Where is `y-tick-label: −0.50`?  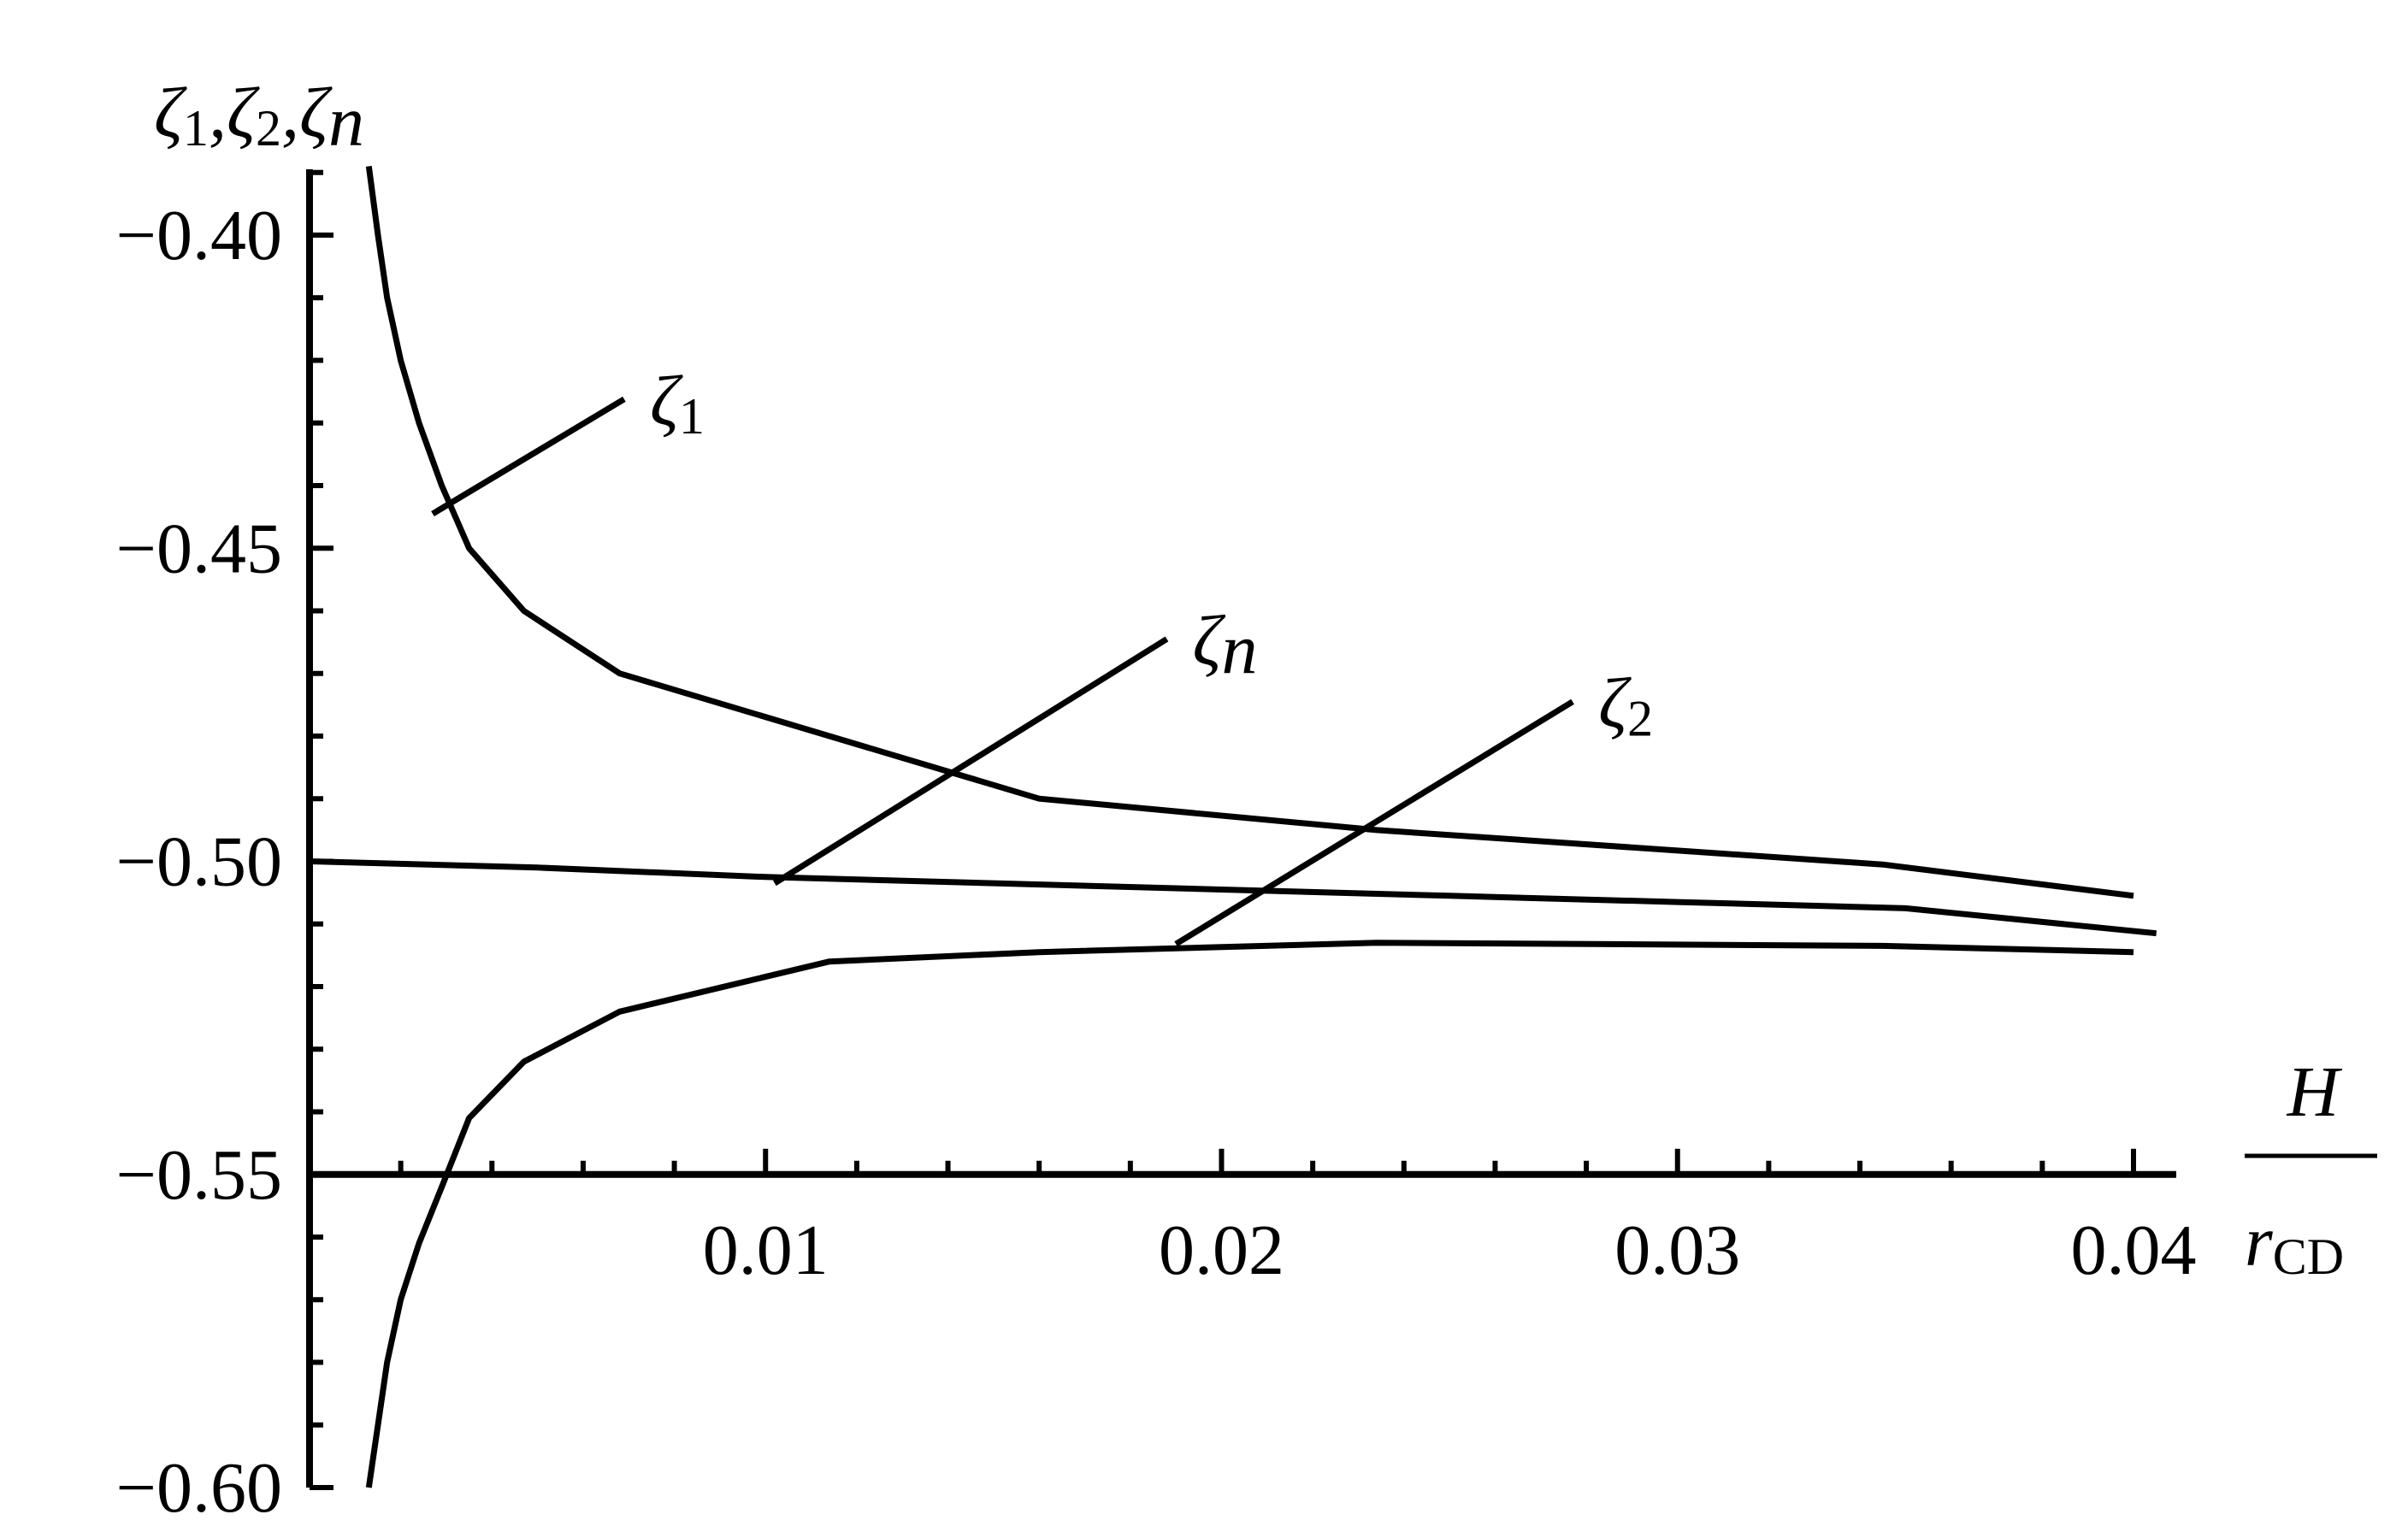
y-tick-label: −0.50 is located at coordinates (199, 862).